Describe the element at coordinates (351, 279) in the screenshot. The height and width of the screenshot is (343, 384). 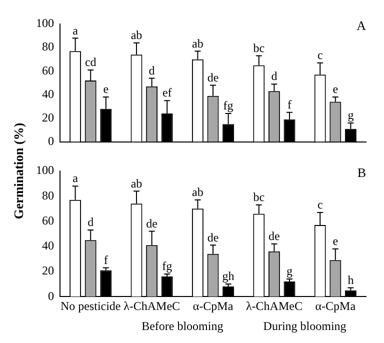
I see `data-label: h` at that location.